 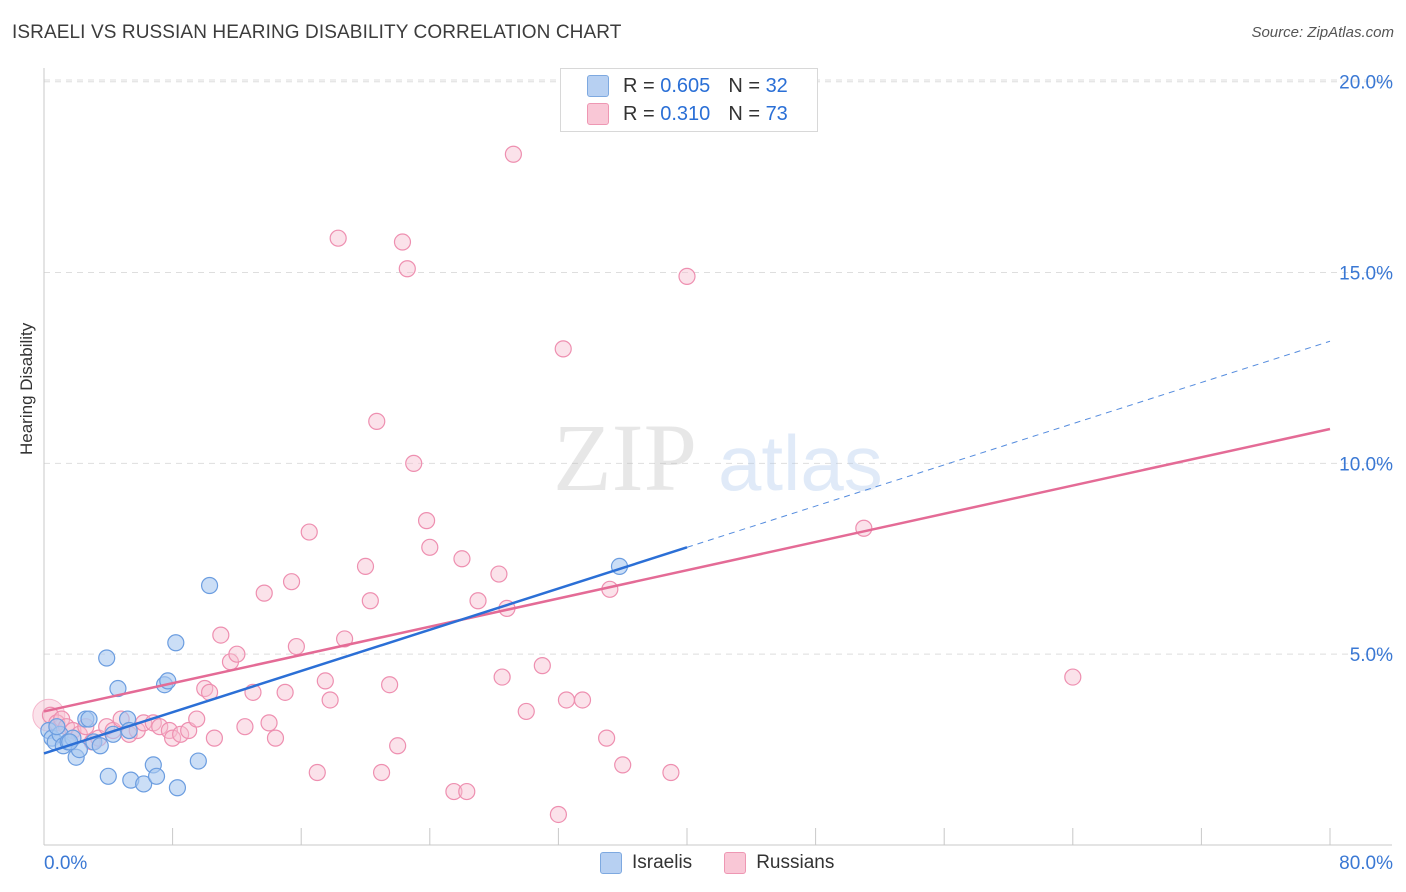 What do you see at coordinates (365, 650) in the screenshot?
I see `israelis-trend-line` at bounding box center [365, 650].